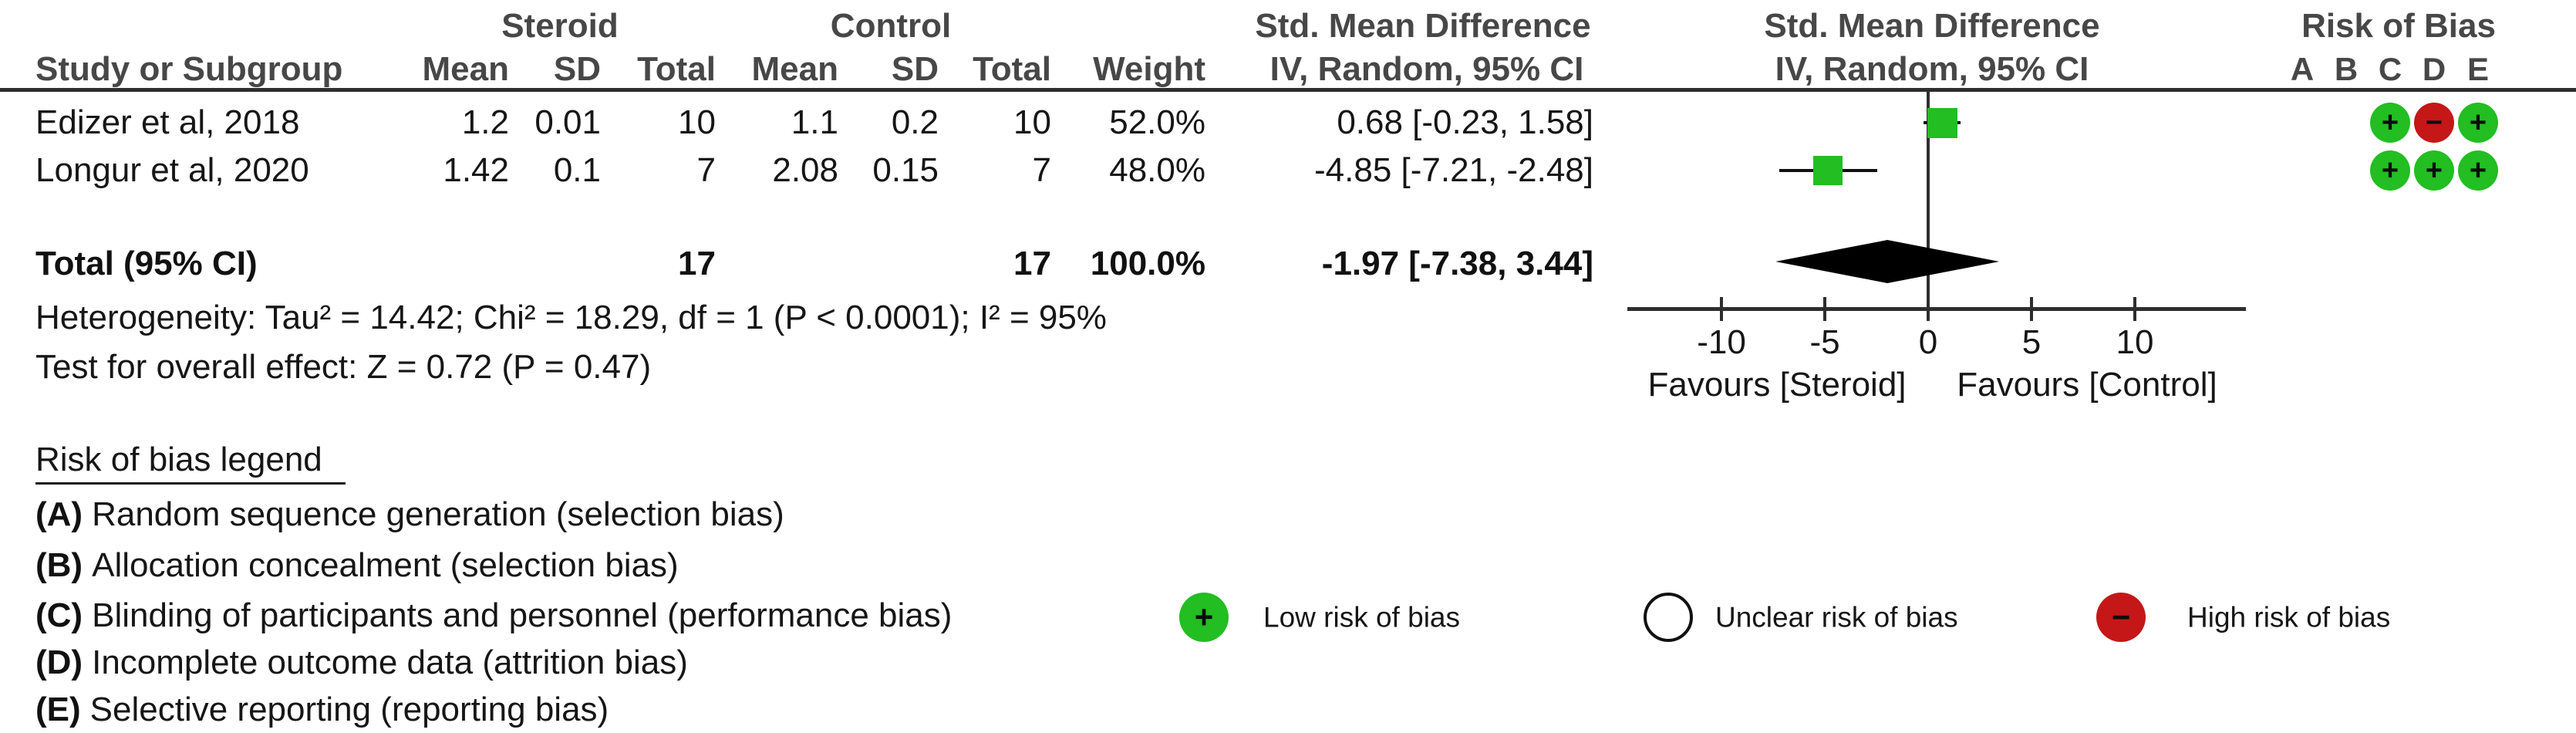 This screenshot has width=2576, height=733. I want to click on key-circle-high: −, so click(2121, 617).